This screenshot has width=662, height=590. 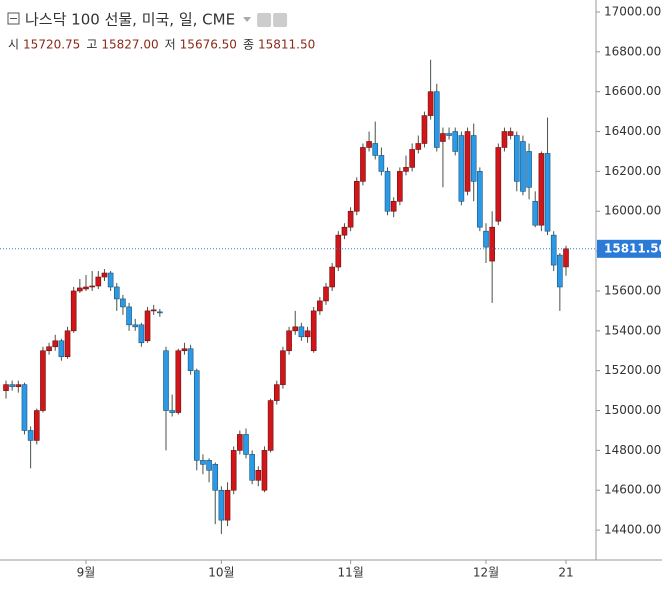 What do you see at coordinates (632, 211) in the screenshot?
I see `y-tick-label: 16000.00` at bounding box center [632, 211].